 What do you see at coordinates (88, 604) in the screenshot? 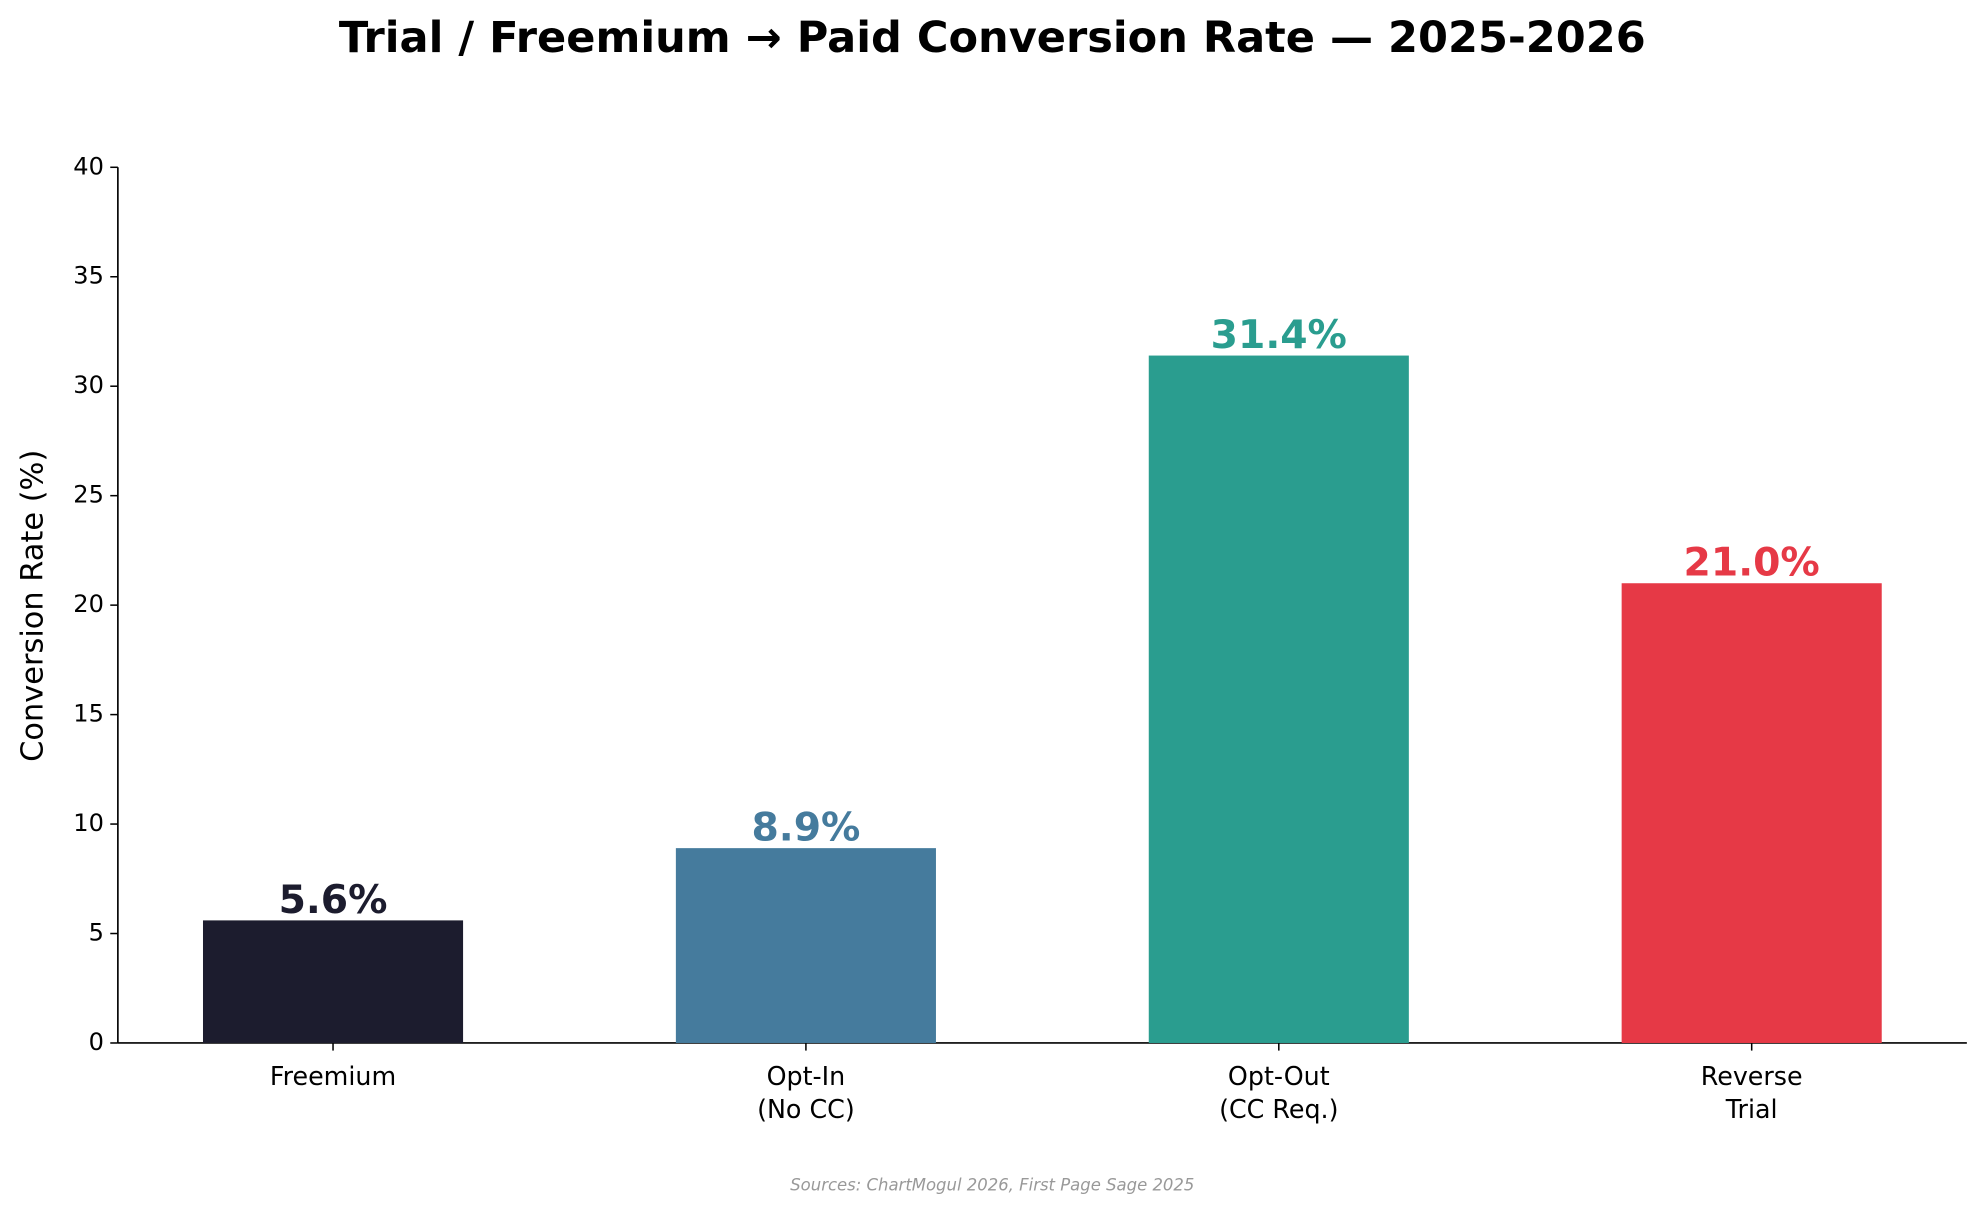
I see `y-tick-label: 20` at bounding box center [88, 604].